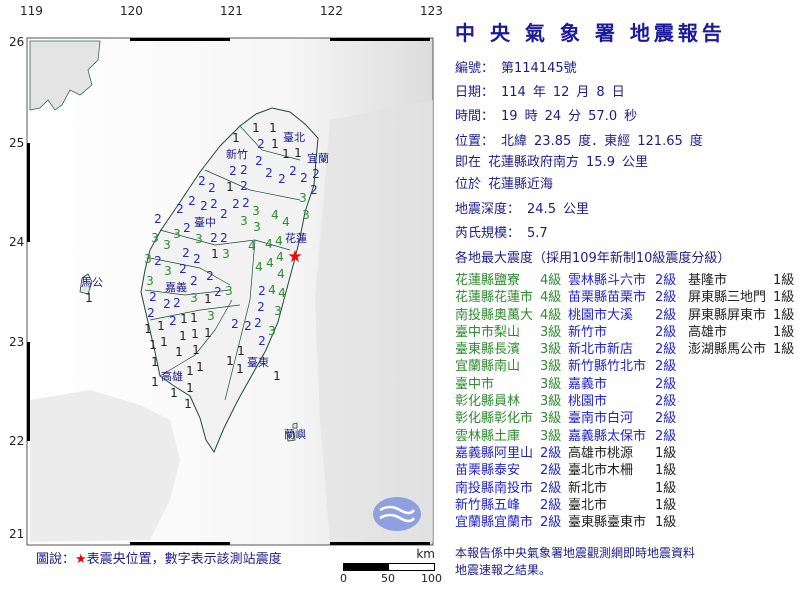 Image resolution: width=800 pixels, height=600 pixels. I want to click on station-name: 南投縣奧萬大, so click(494, 315).